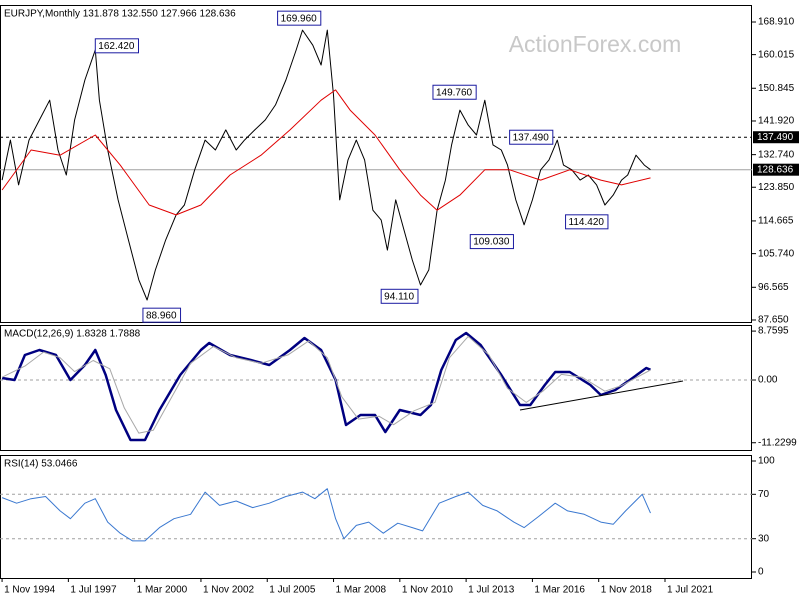 The height and width of the screenshot is (600, 800). Describe the element at coordinates (491, 590) in the screenshot. I see `x-tick-label: 1 Jul 2013` at that location.